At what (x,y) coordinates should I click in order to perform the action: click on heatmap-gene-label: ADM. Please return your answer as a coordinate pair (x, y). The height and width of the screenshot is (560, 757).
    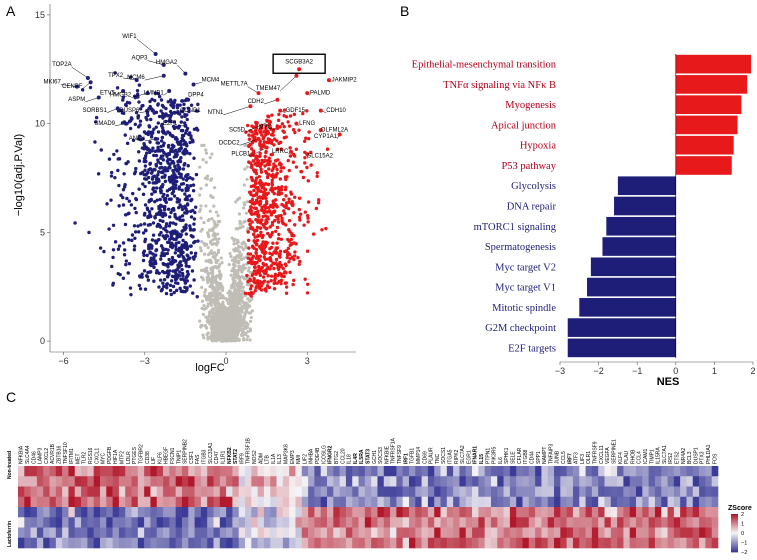
    Looking at the image, I should click on (261, 458).